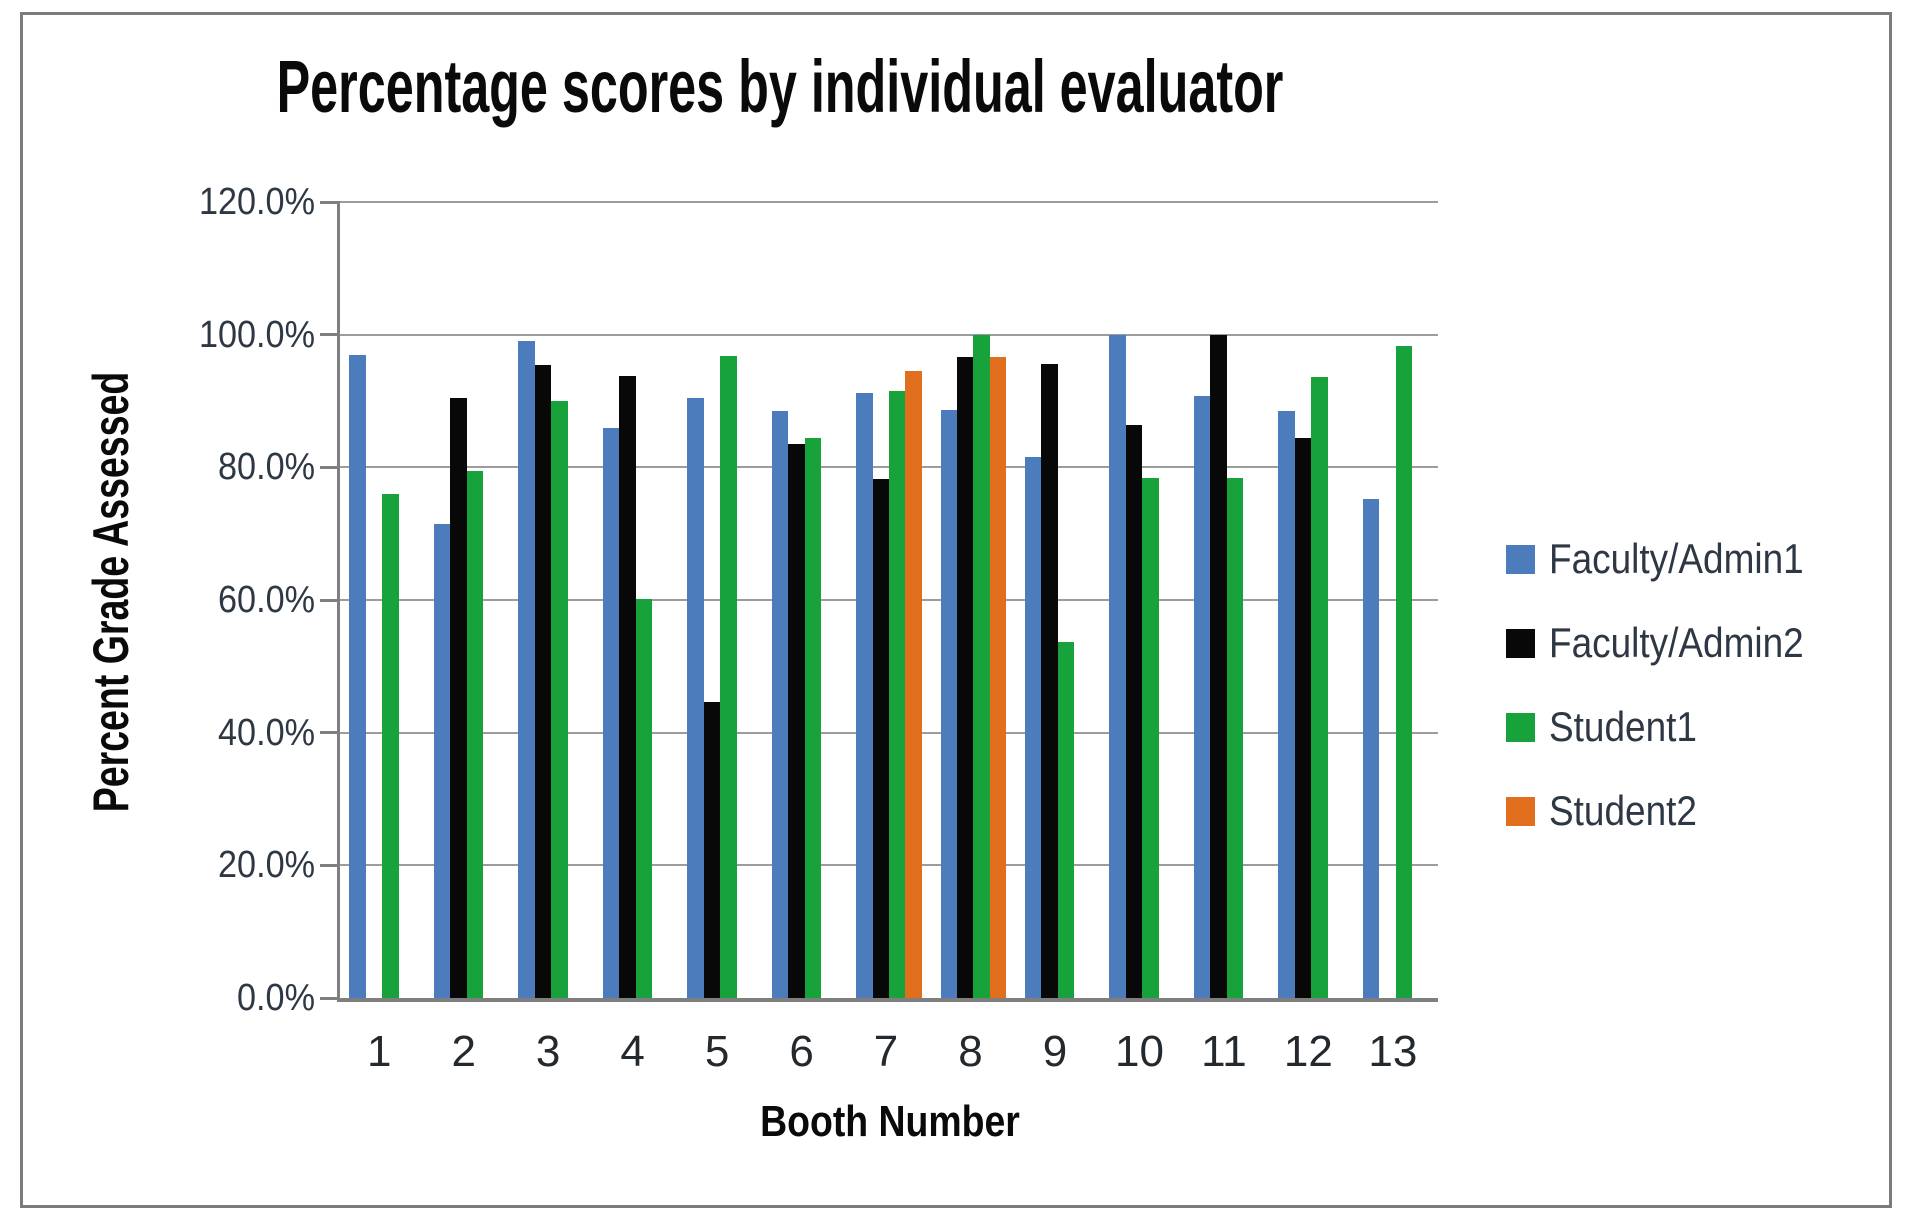 This screenshot has width=1920, height=1228. What do you see at coordinates (1224, 1051) in the screenshot?
I see `x-tick-label: 11` at bounding box center [1224, 1051].